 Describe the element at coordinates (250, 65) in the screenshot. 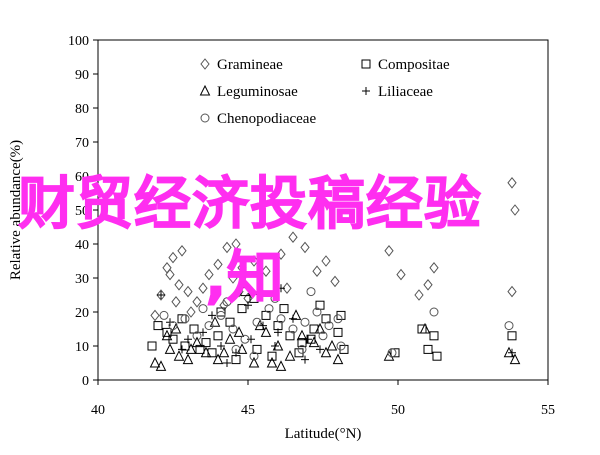

I see `gramineae-legend-label: Gramineae` at that location.